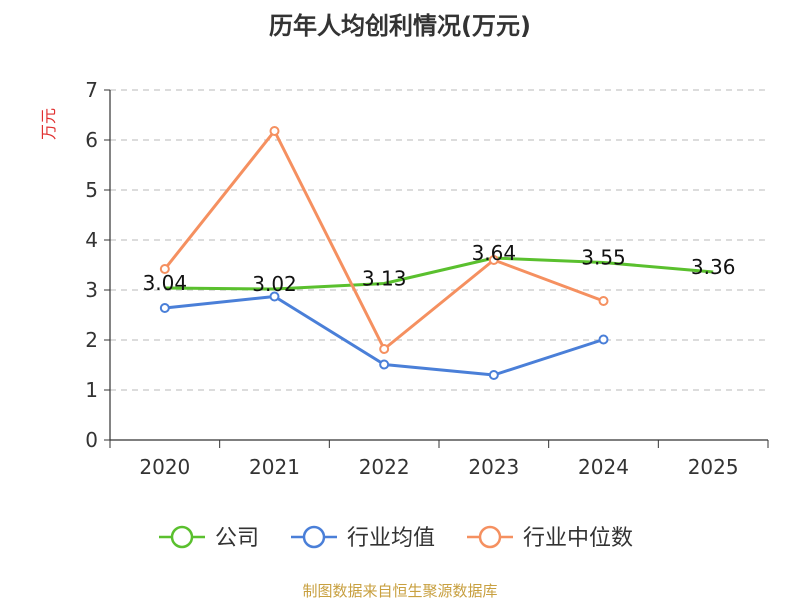  What do you see at coordinates (399, 591) in the screenshot?
I see `source-note: 制图数据来自恒生聚源数据库` at bounding box center [399, 591].